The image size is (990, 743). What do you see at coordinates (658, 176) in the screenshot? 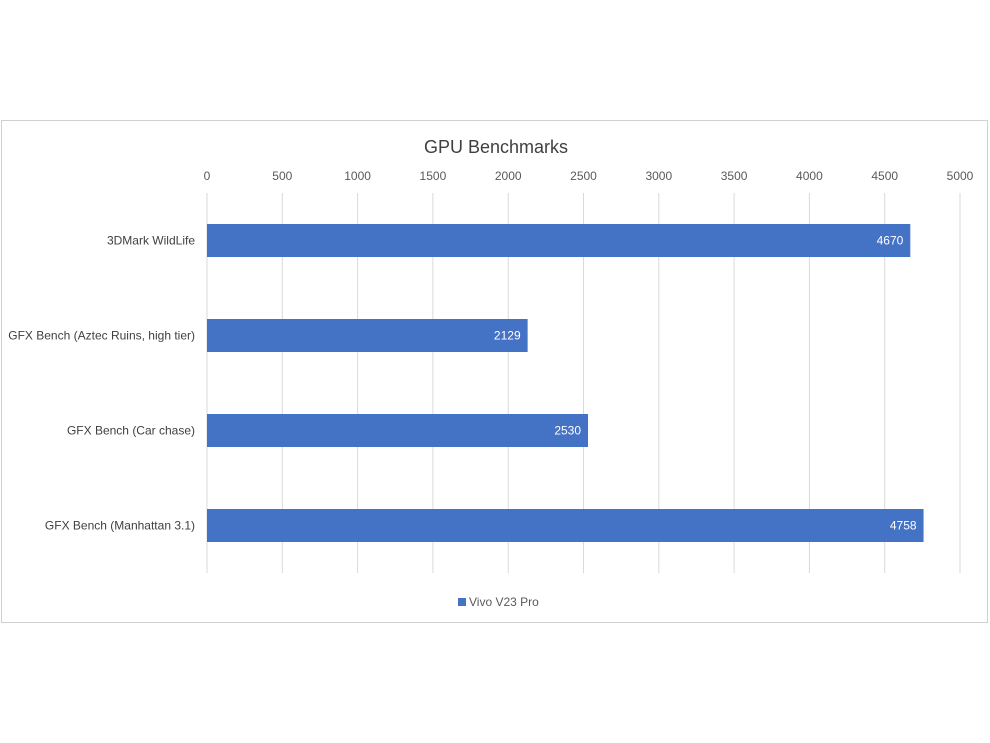
I see `x-tick-label: 3000` at bounding box center [658, 176].